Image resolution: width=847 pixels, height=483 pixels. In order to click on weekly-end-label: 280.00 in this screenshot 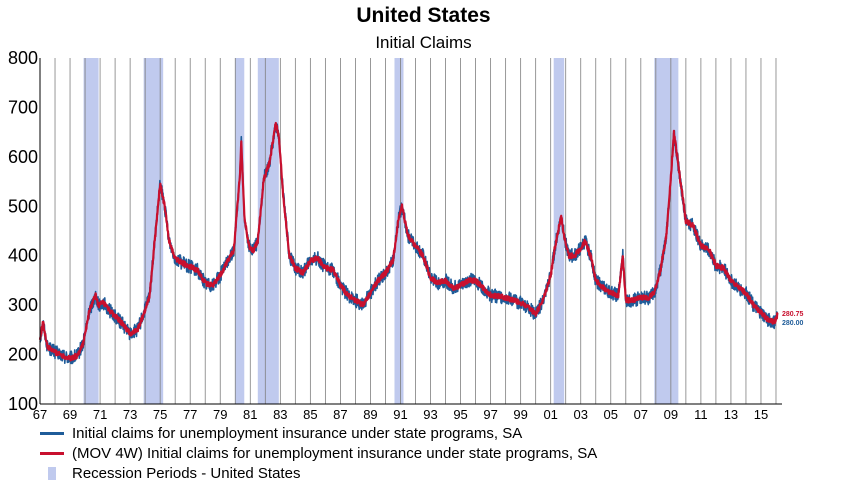, I will do `click(793, 323)`.